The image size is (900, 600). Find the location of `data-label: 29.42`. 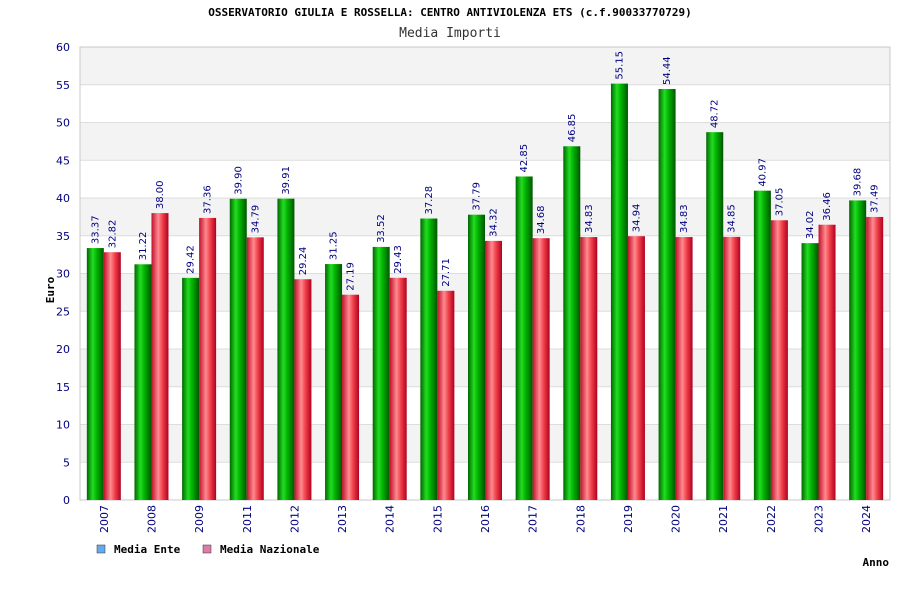

data-label: 29.42 is located at coordinates (191, 259).